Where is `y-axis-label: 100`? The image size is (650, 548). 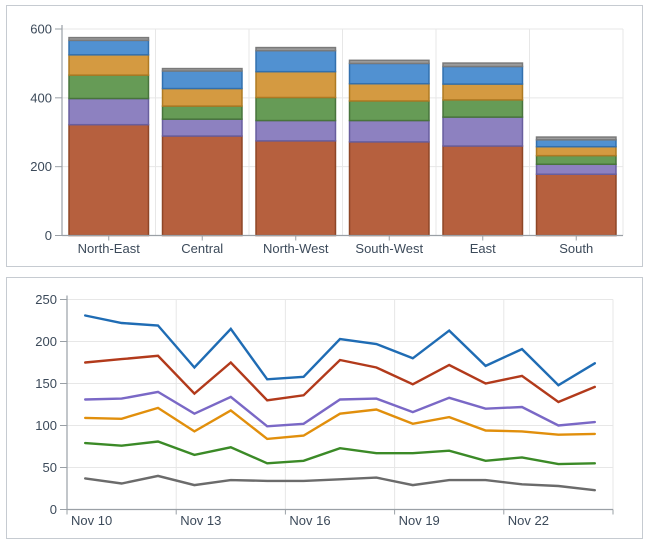
y-axis-label: 100 is located at coordinates (46, 425).